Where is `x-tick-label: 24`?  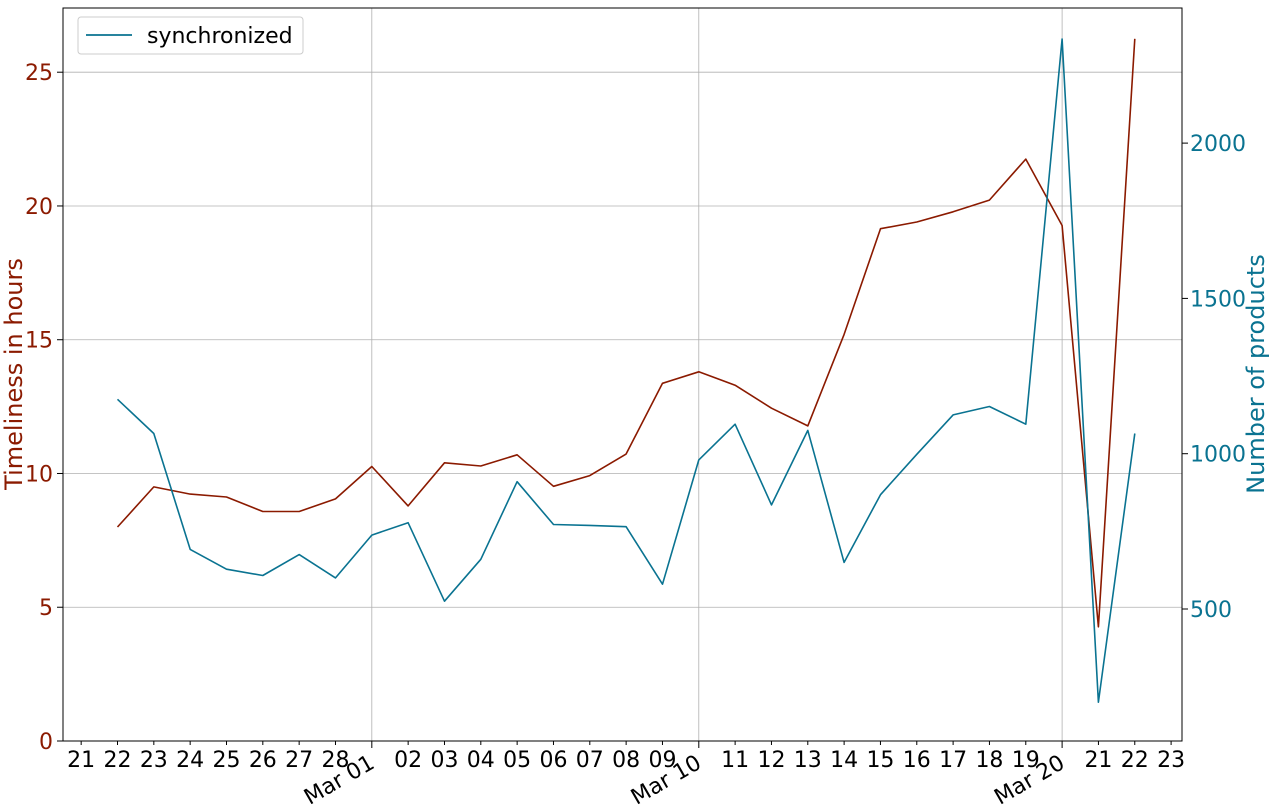 x-tick-label: 24 is located at coordinates (190, 760).